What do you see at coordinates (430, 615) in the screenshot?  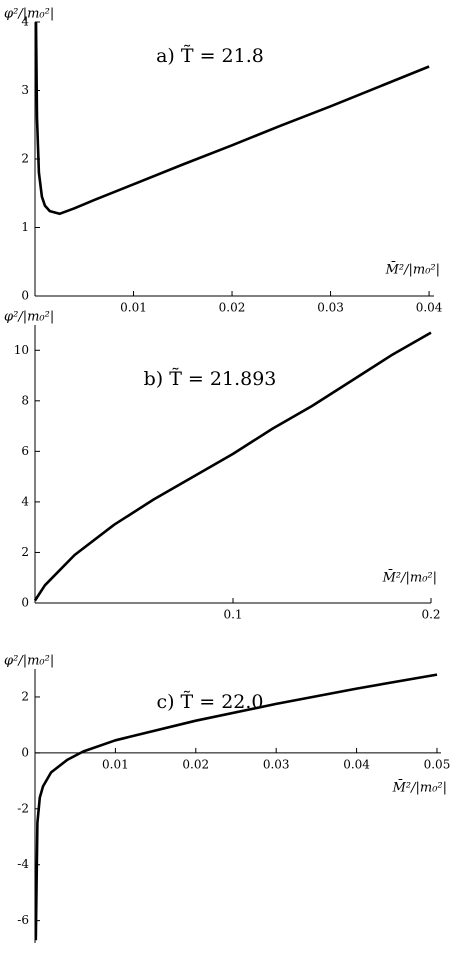 I see `x-tick-label: 0.2` at bounding box center [430, 615].